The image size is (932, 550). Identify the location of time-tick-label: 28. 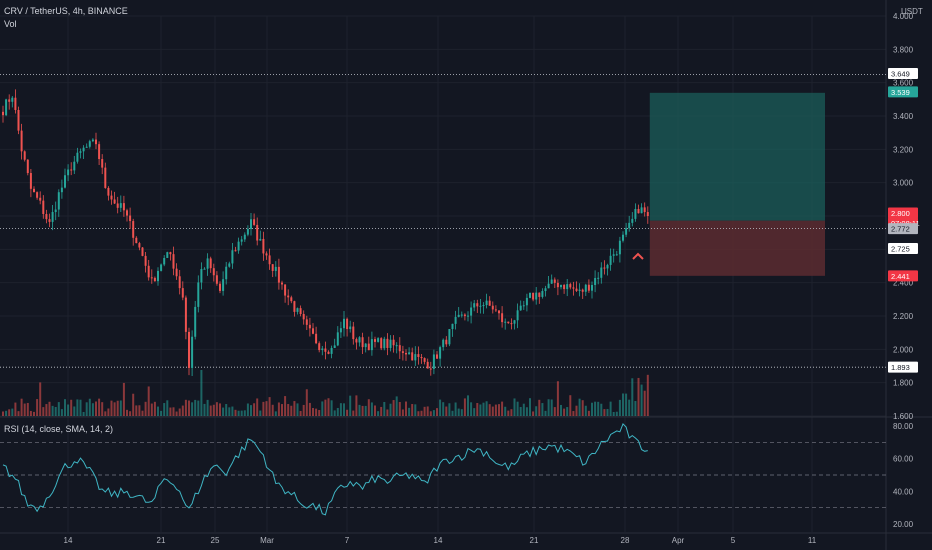
(625, 540).